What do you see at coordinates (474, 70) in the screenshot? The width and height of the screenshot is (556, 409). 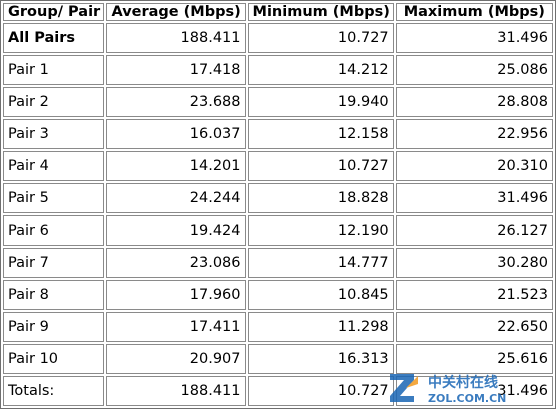 I see `maximum-cell: 25.086` at bounding box center [474, 70].